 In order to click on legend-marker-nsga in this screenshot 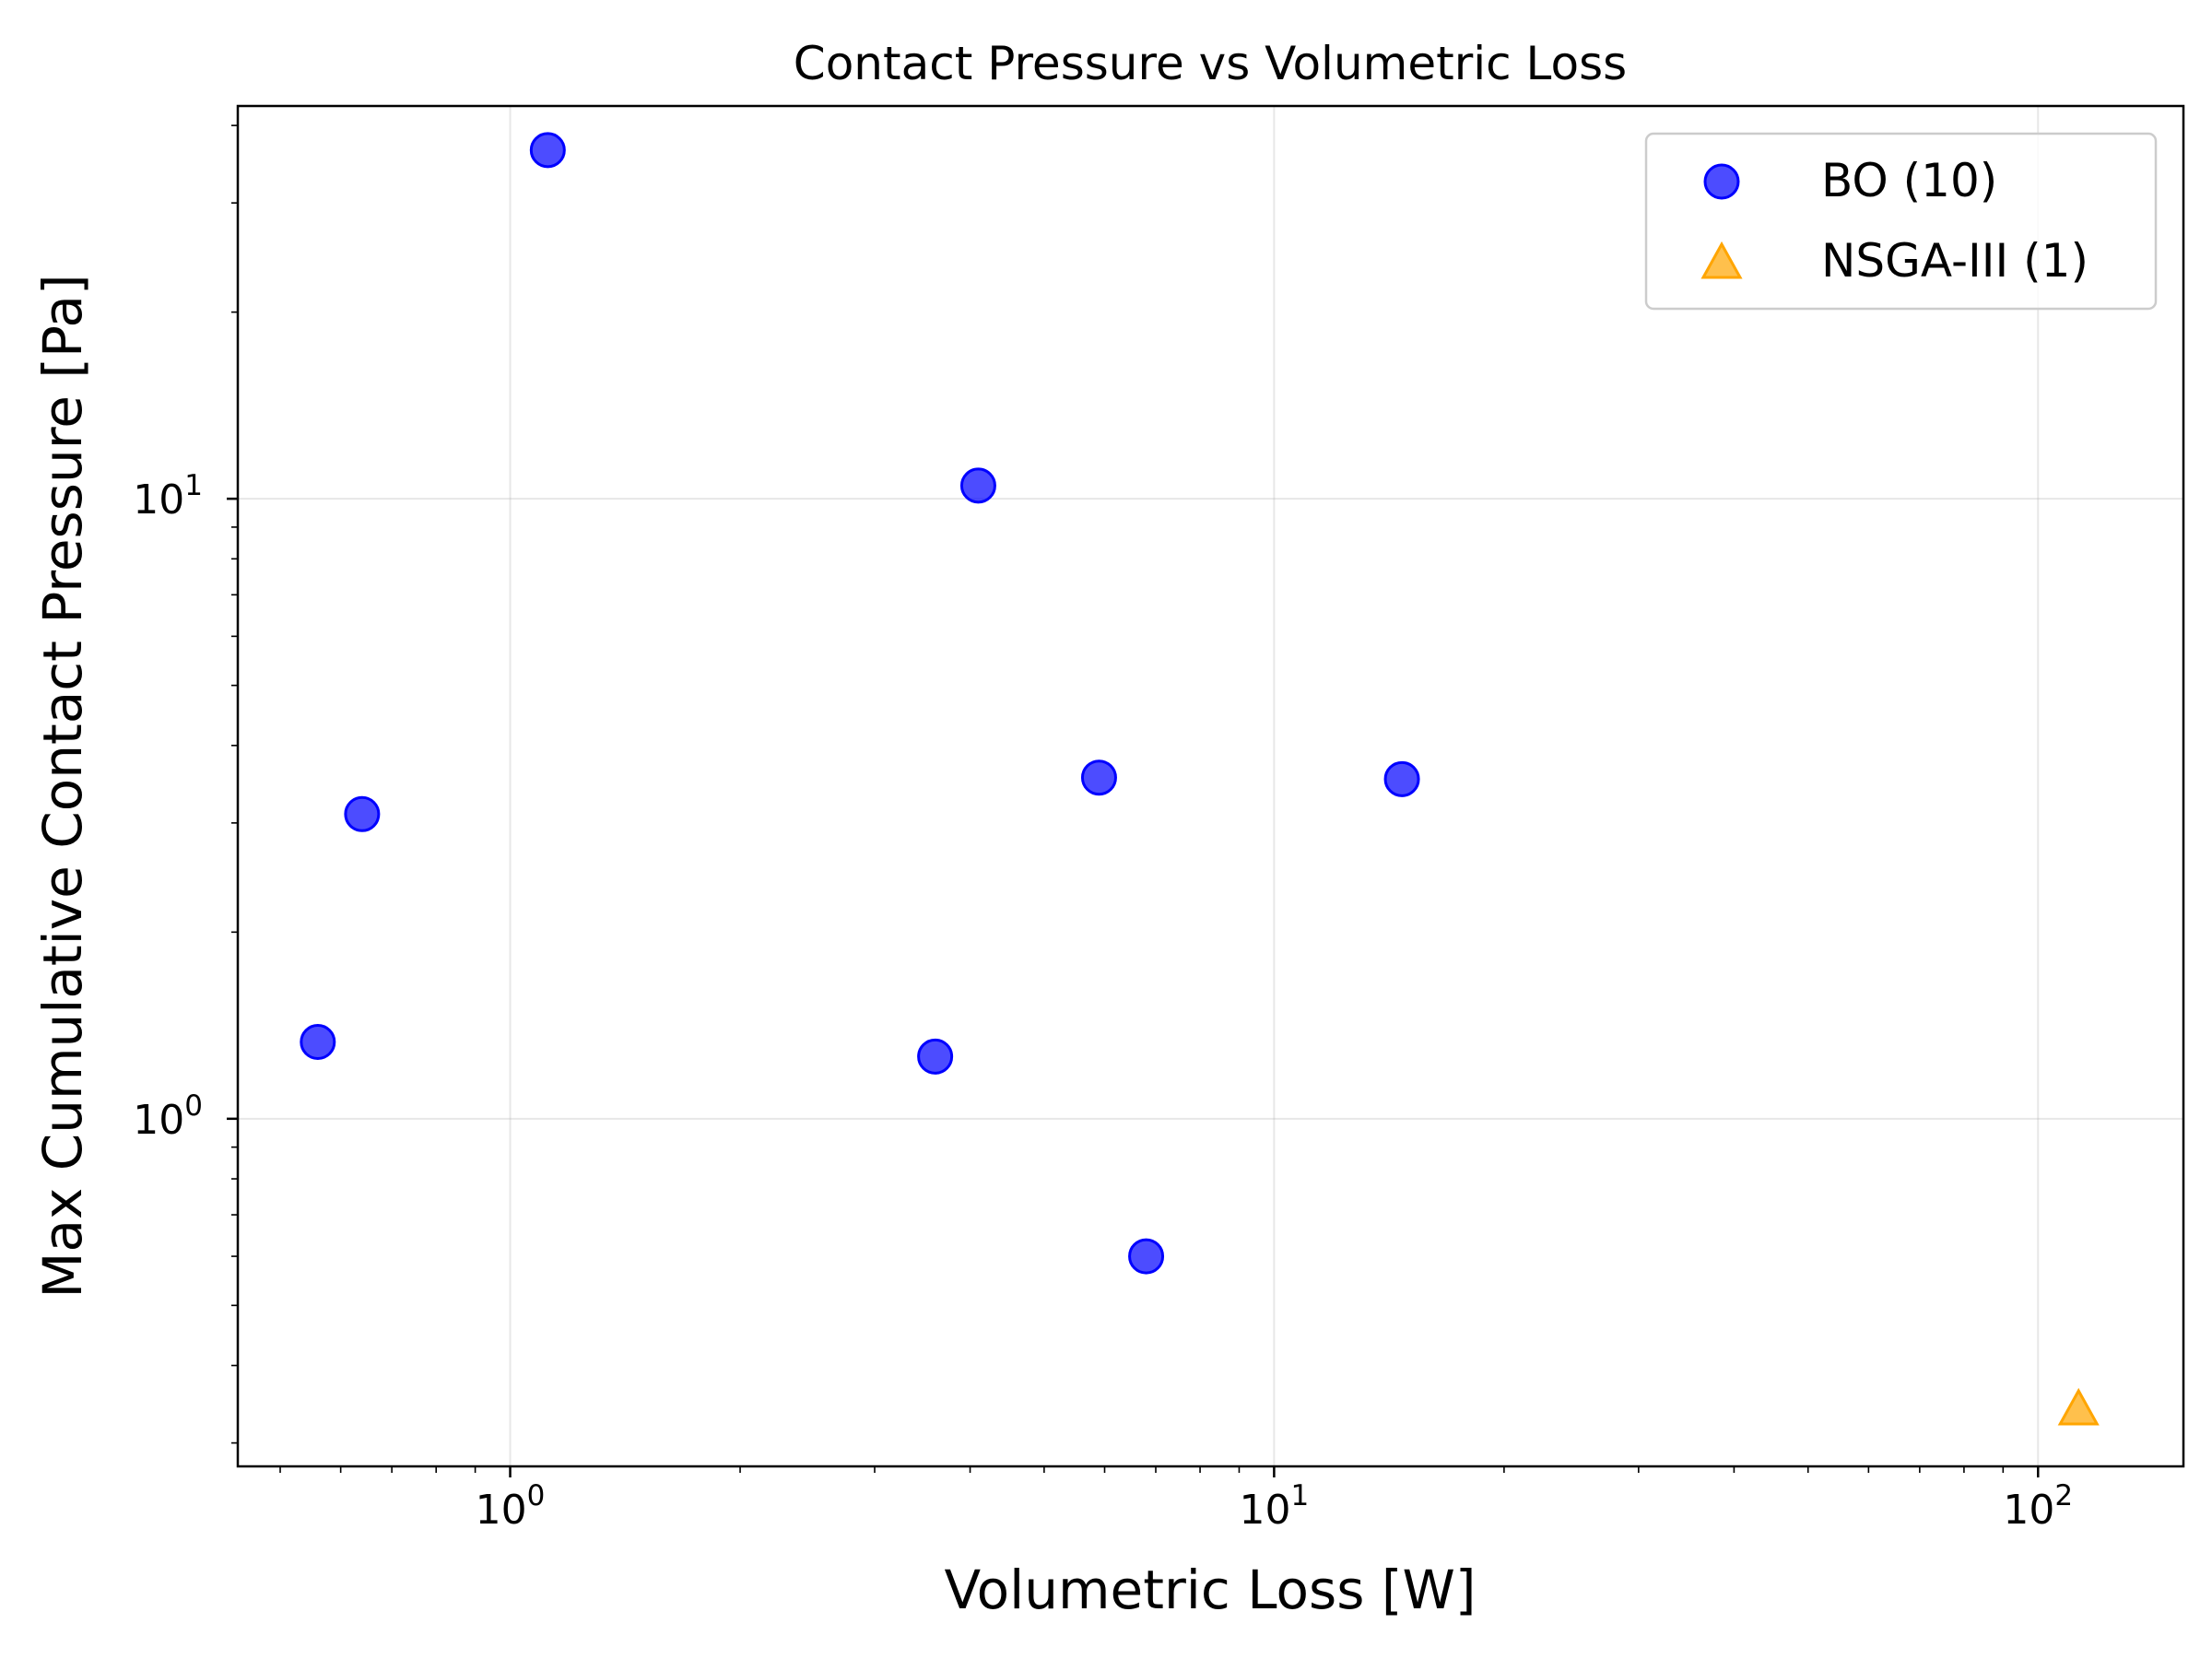, I will do `click(1721, 260)`.